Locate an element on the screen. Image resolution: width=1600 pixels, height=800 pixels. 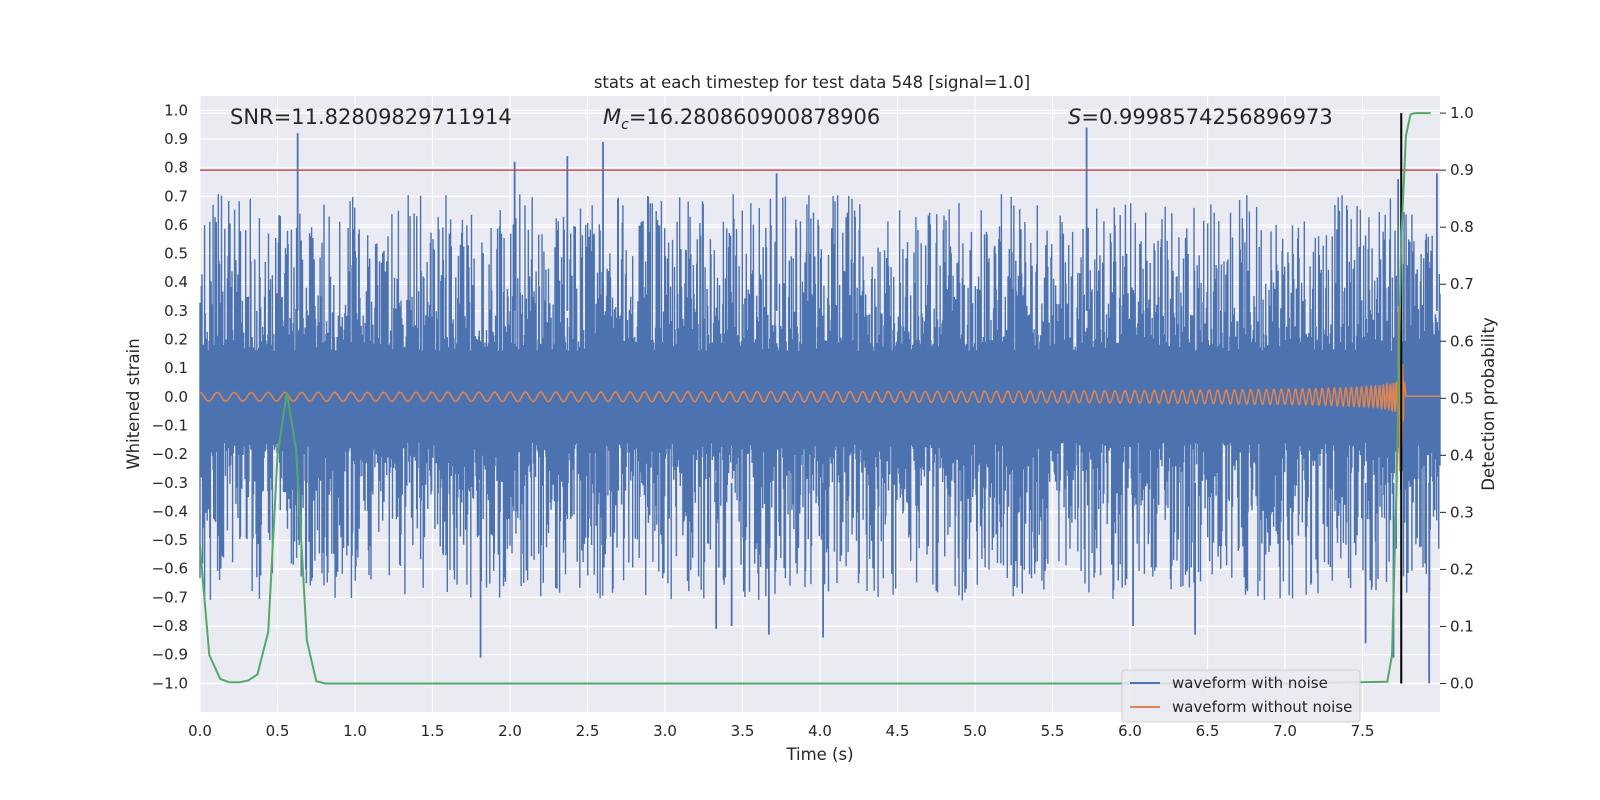
y2-tick-label-6: 0.4 is located at coordinates (1462, 455).